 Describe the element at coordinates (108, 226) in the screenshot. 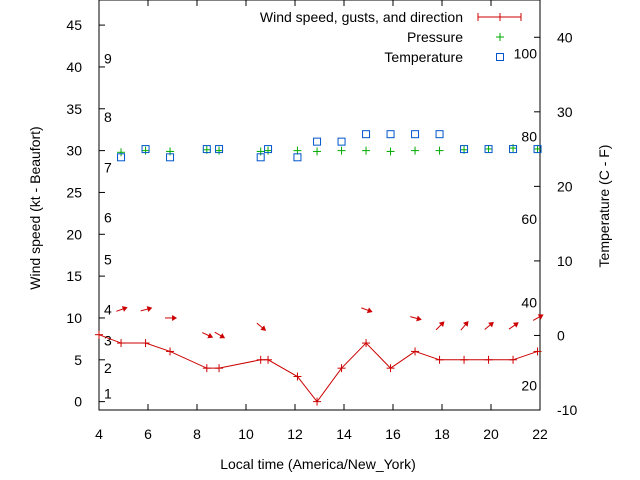

I see `beaufort-scale: 1 2 3 4 5 6 7 8 9` at that location.